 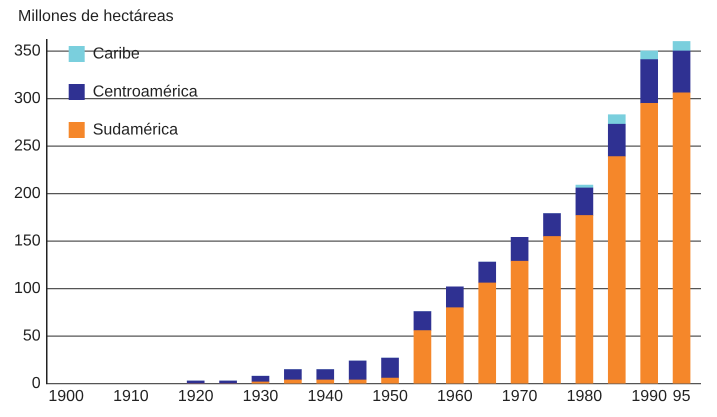 I want to click on y-tick-label: 300, so click(x=27, y=98).